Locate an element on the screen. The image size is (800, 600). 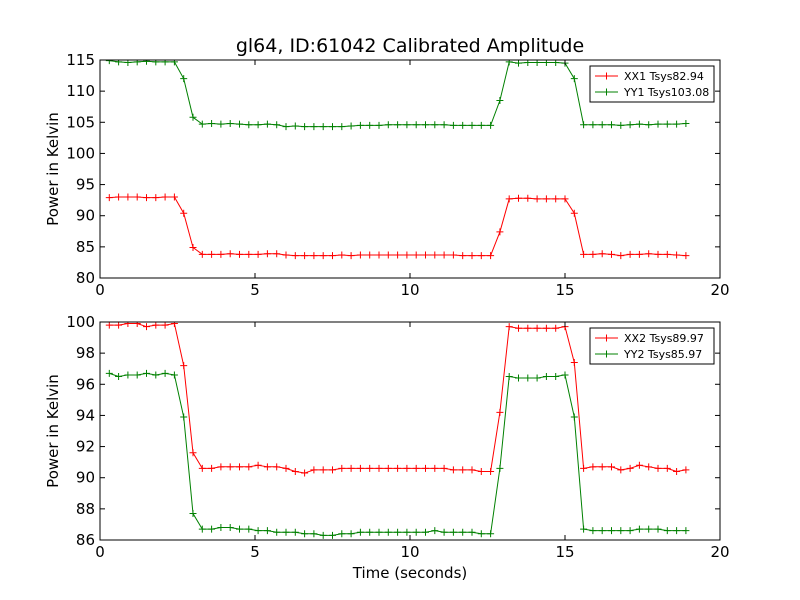
y-tick-label: 110 is located at coordinates (80, 91).